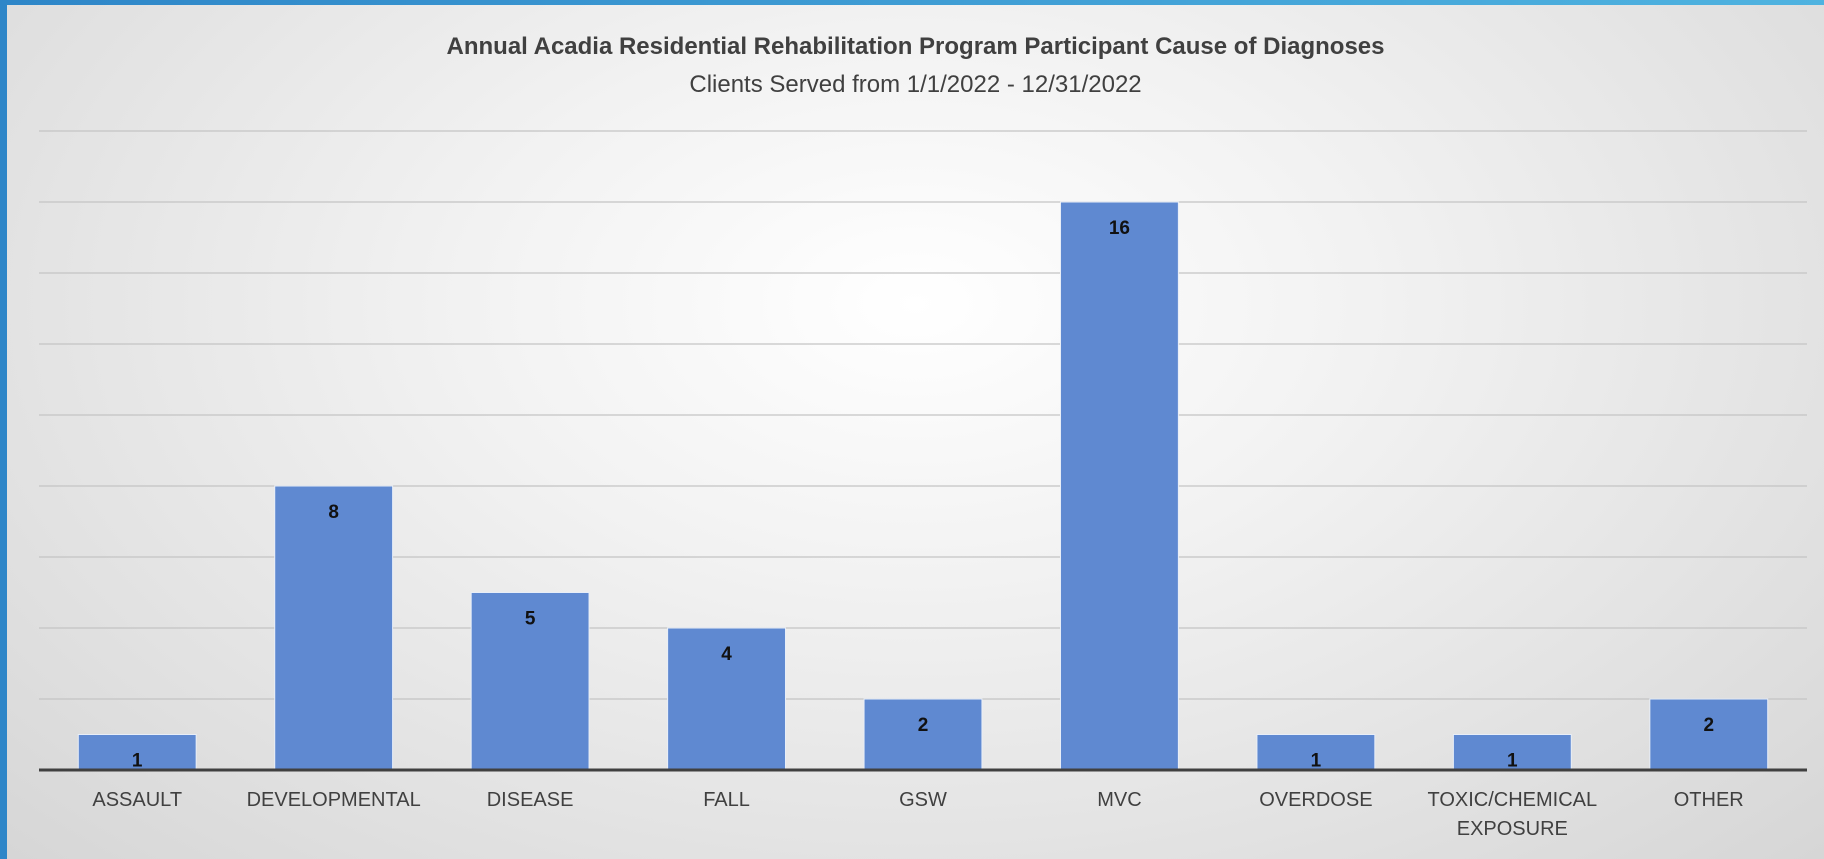 The height and width of the screenshot is (859, 1824). Describe the element at coordinates (923, 800) in the screenshot. I see `x-tick-label: GSW` at that location.